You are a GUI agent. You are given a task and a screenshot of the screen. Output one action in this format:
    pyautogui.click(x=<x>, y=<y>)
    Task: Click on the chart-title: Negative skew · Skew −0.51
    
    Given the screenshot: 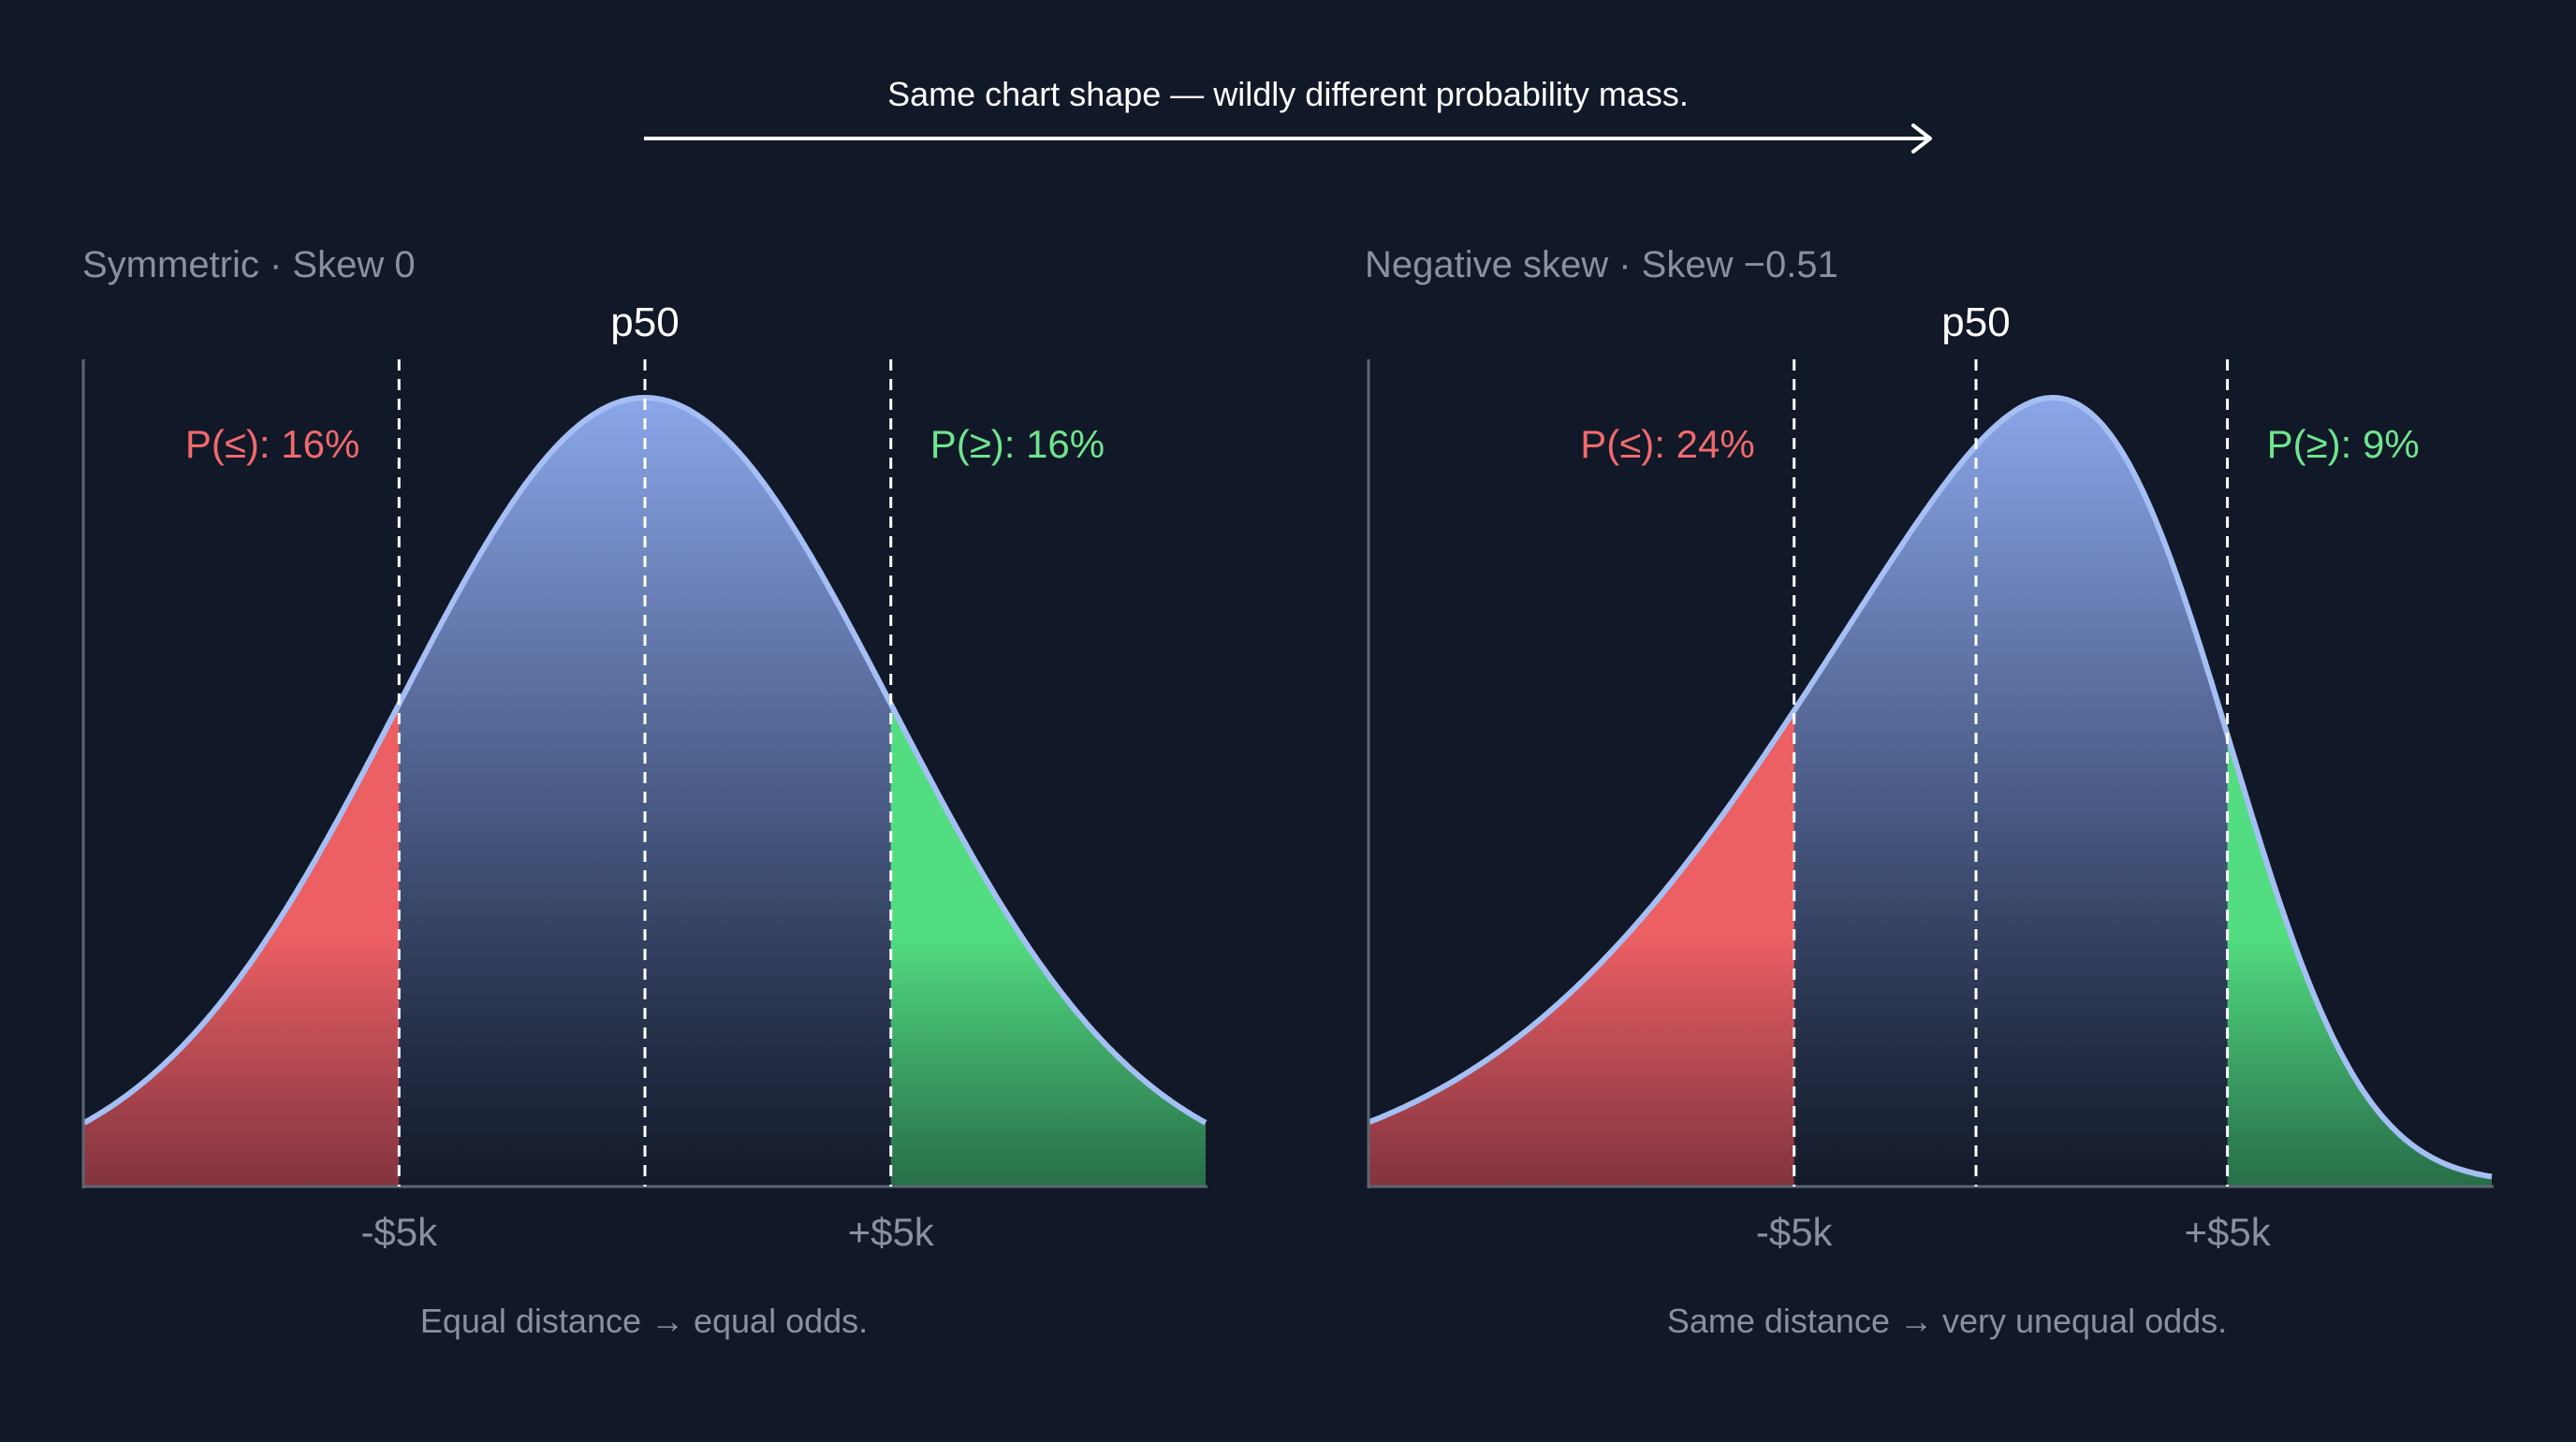 What is the action you would take?
    pyautogui.click(x=1601, y=264)
    